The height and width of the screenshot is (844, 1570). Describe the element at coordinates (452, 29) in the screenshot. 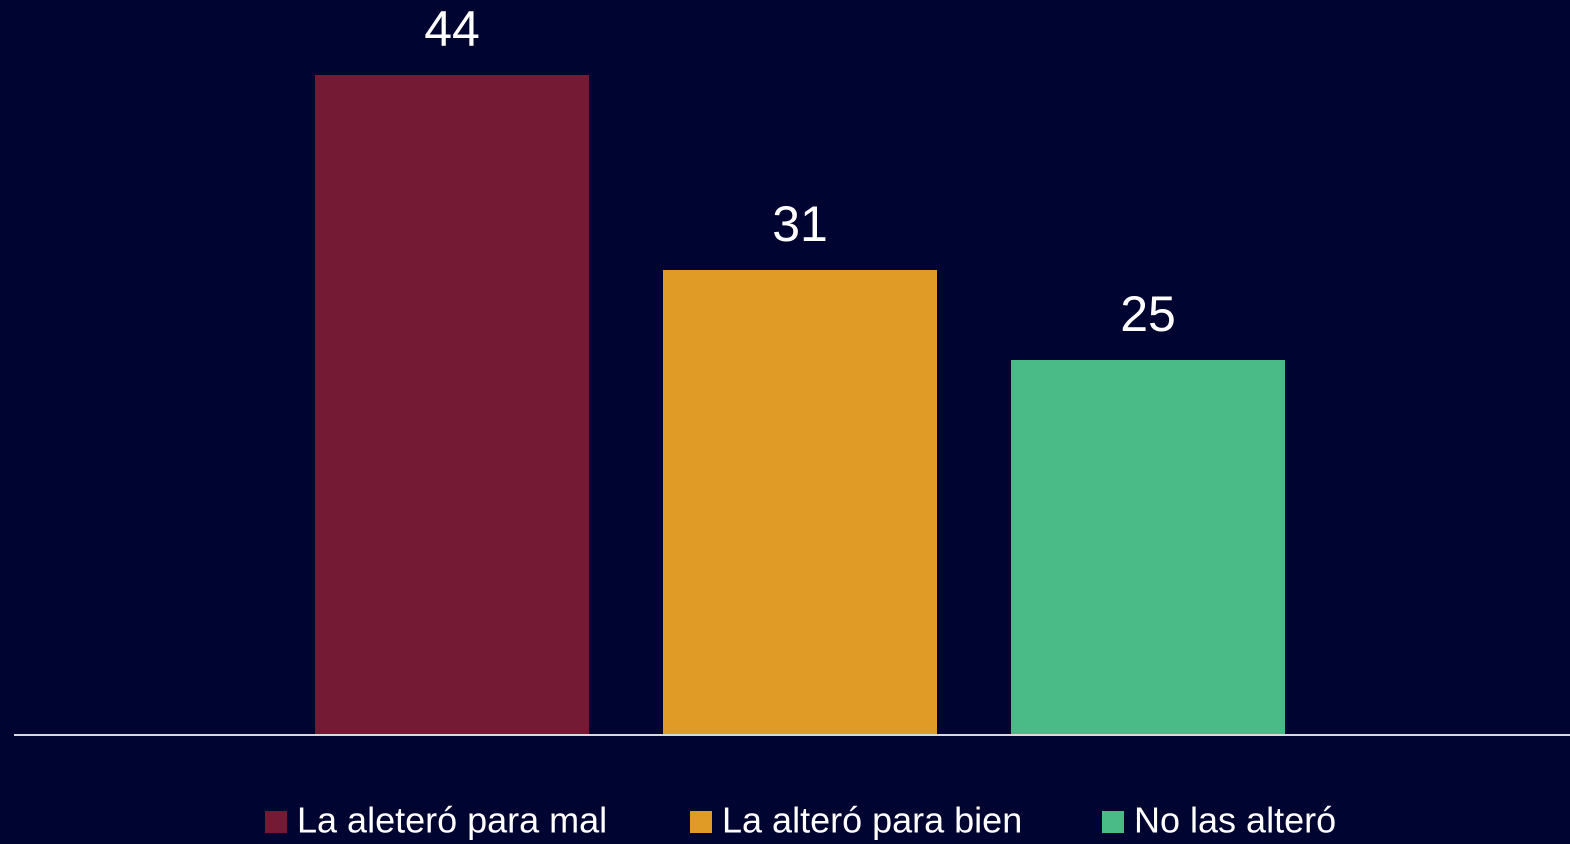

I see `data-label: 44` at that location.